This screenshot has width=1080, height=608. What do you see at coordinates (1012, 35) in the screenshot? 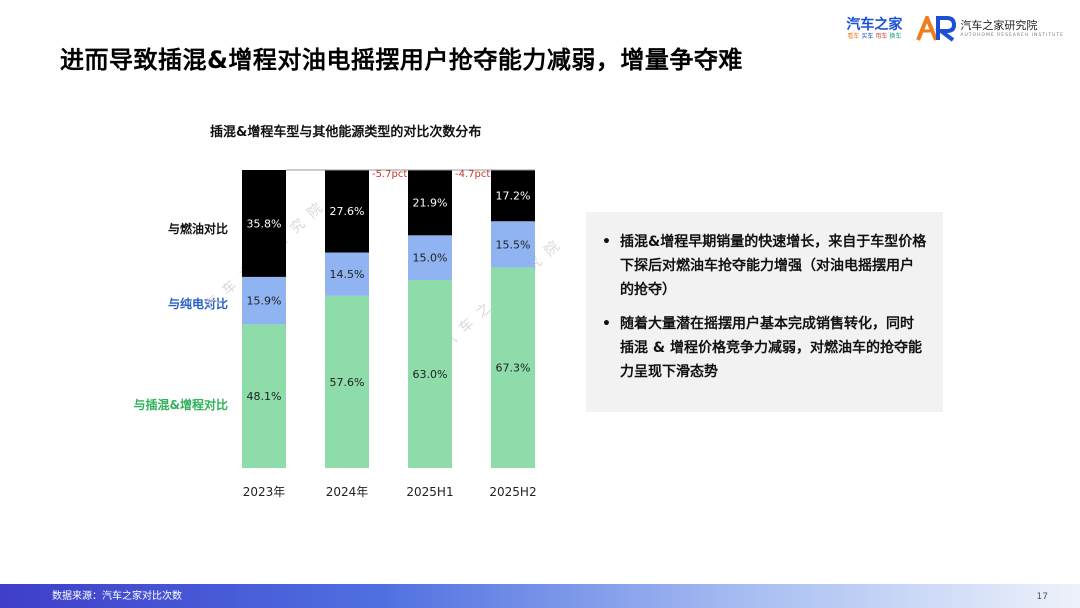
I see `research-institute-en: AUTOHOME RESEARCH INSTITUTE` at bounding box center [1012, 35].